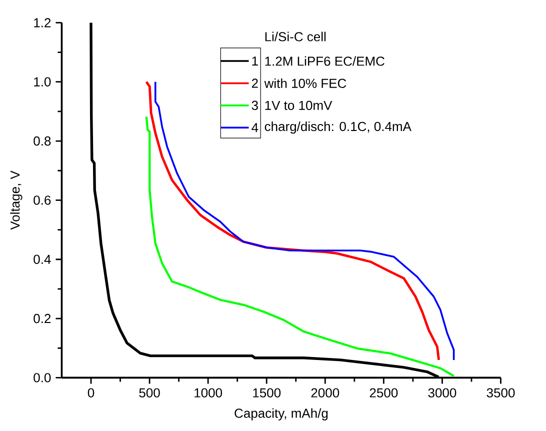  Describe the element at coordinates (500, 393) in the screenshot. I see `x-tick-label: 3500` at that location.